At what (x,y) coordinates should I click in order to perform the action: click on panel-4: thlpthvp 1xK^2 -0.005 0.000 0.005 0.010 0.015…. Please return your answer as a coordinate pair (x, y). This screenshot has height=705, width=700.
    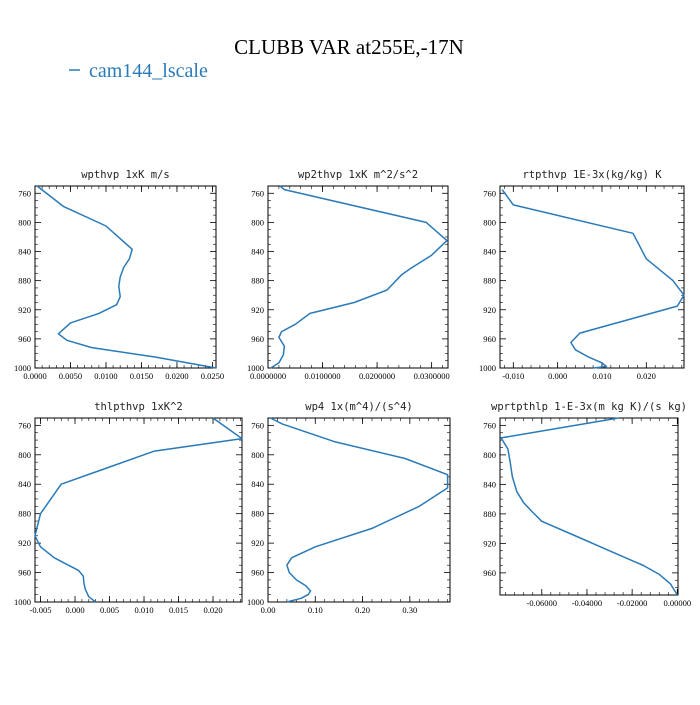
    Looking at the image, I should click on (128, 508).